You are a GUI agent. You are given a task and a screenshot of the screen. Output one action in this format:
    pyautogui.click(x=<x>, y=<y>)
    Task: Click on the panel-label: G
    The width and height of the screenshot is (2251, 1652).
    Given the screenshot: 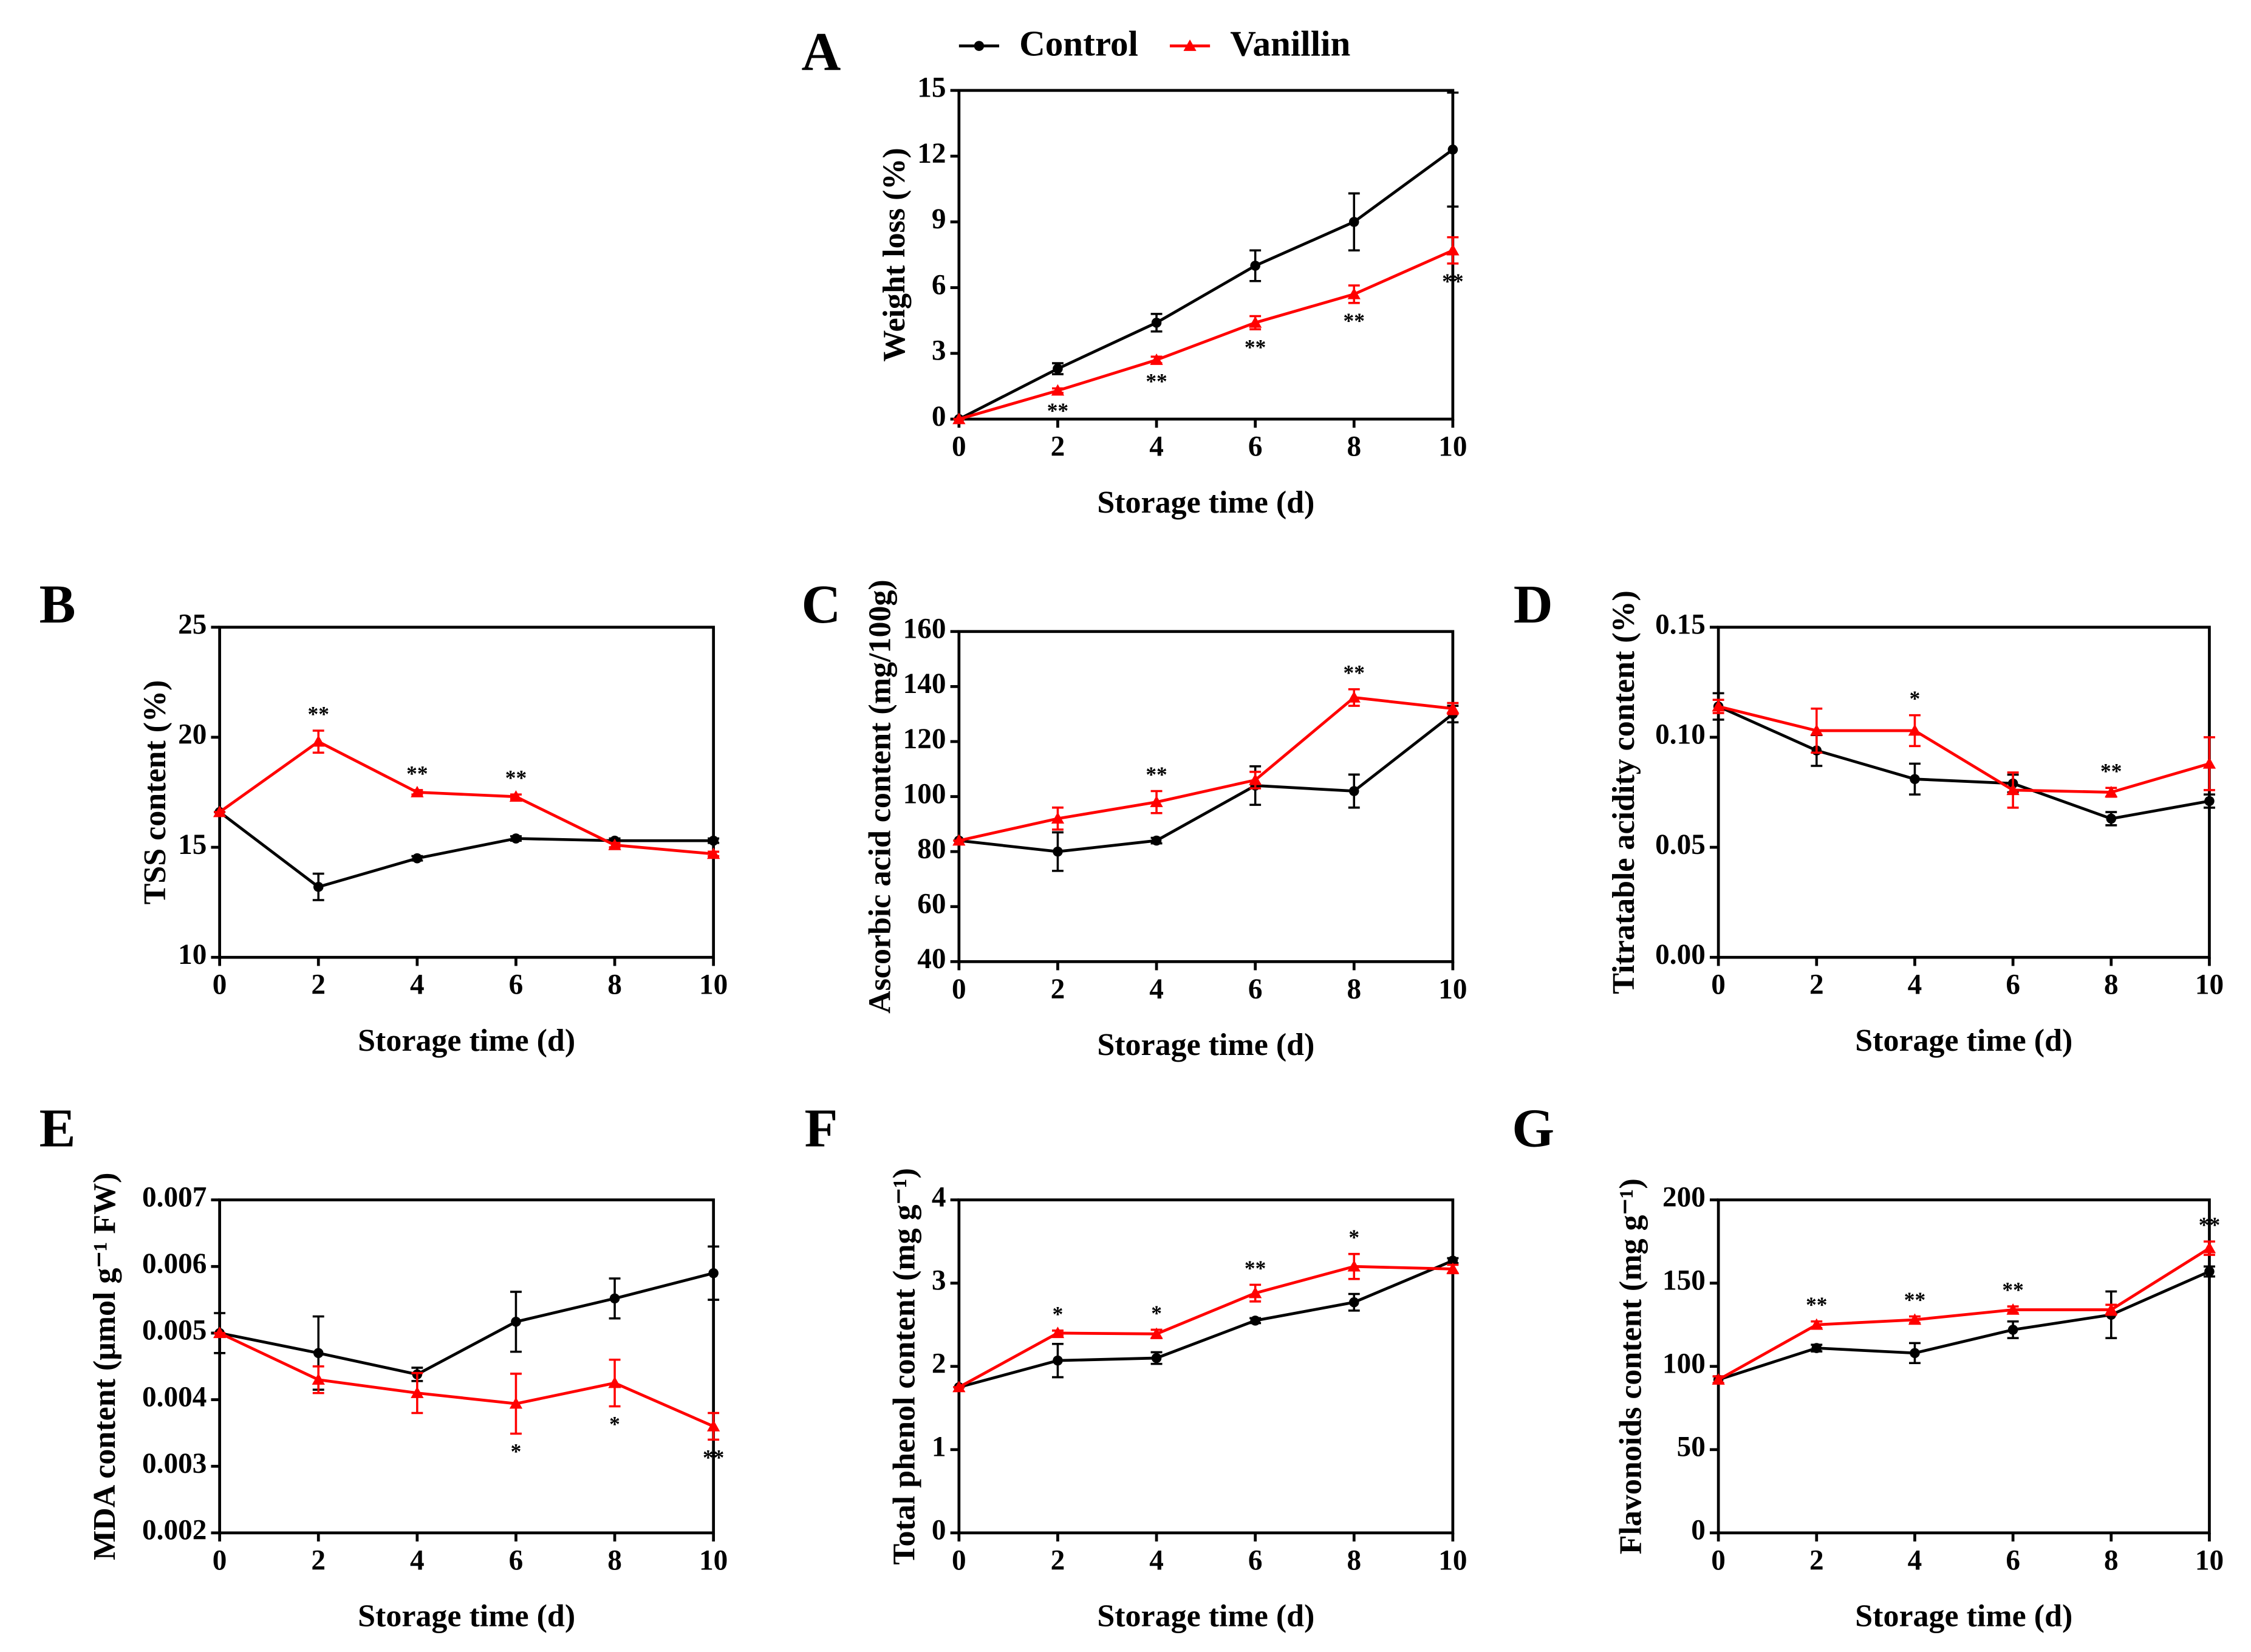 What is the action you would take?
    pyautogui.click(x=1533, y=1129)
    